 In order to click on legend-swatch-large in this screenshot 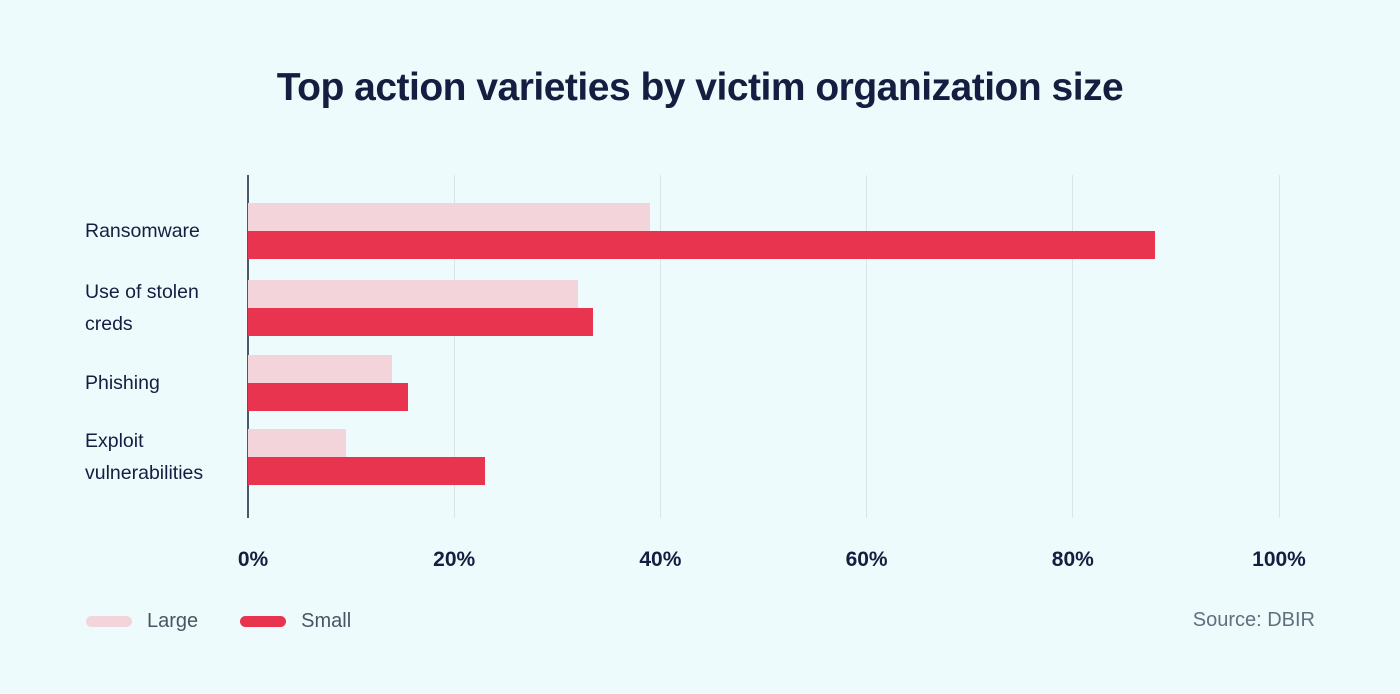, I will do `click(109, 621)`.